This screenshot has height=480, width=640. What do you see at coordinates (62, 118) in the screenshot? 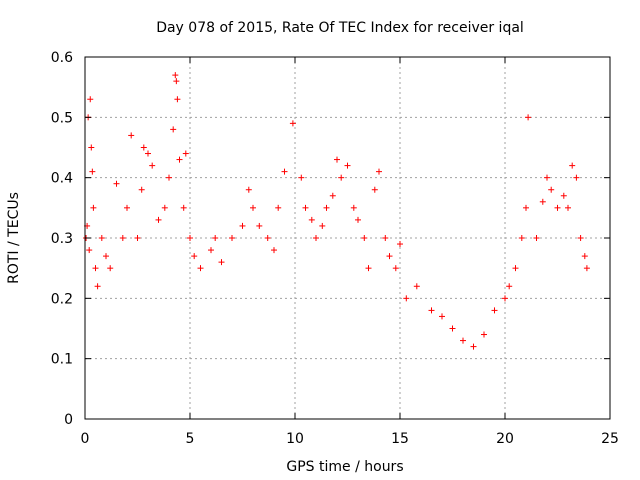
I see `y-tick-label: 0.5` at bounding box center [62, 118].